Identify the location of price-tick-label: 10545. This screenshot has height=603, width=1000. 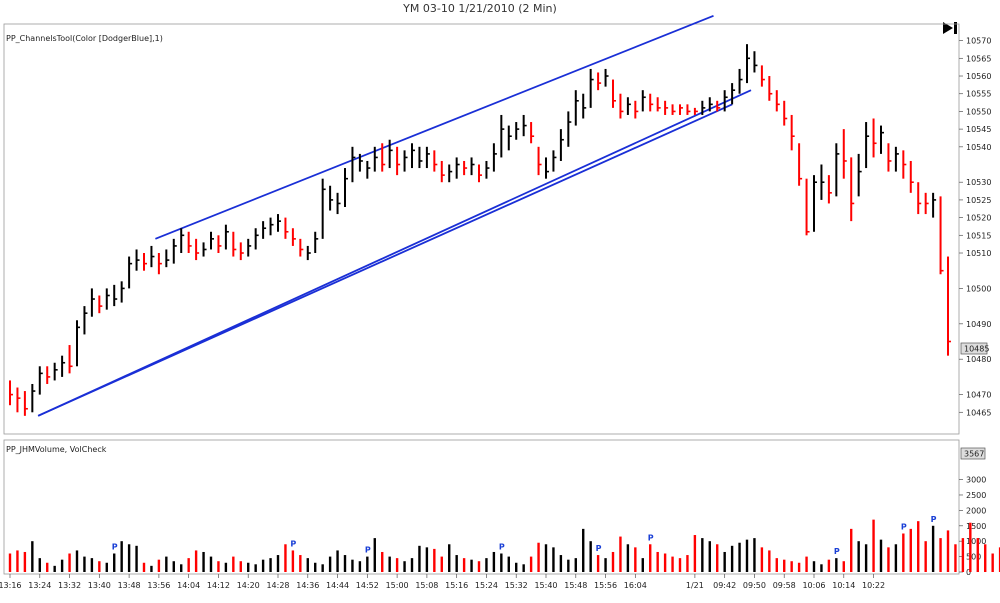
(978, 129).